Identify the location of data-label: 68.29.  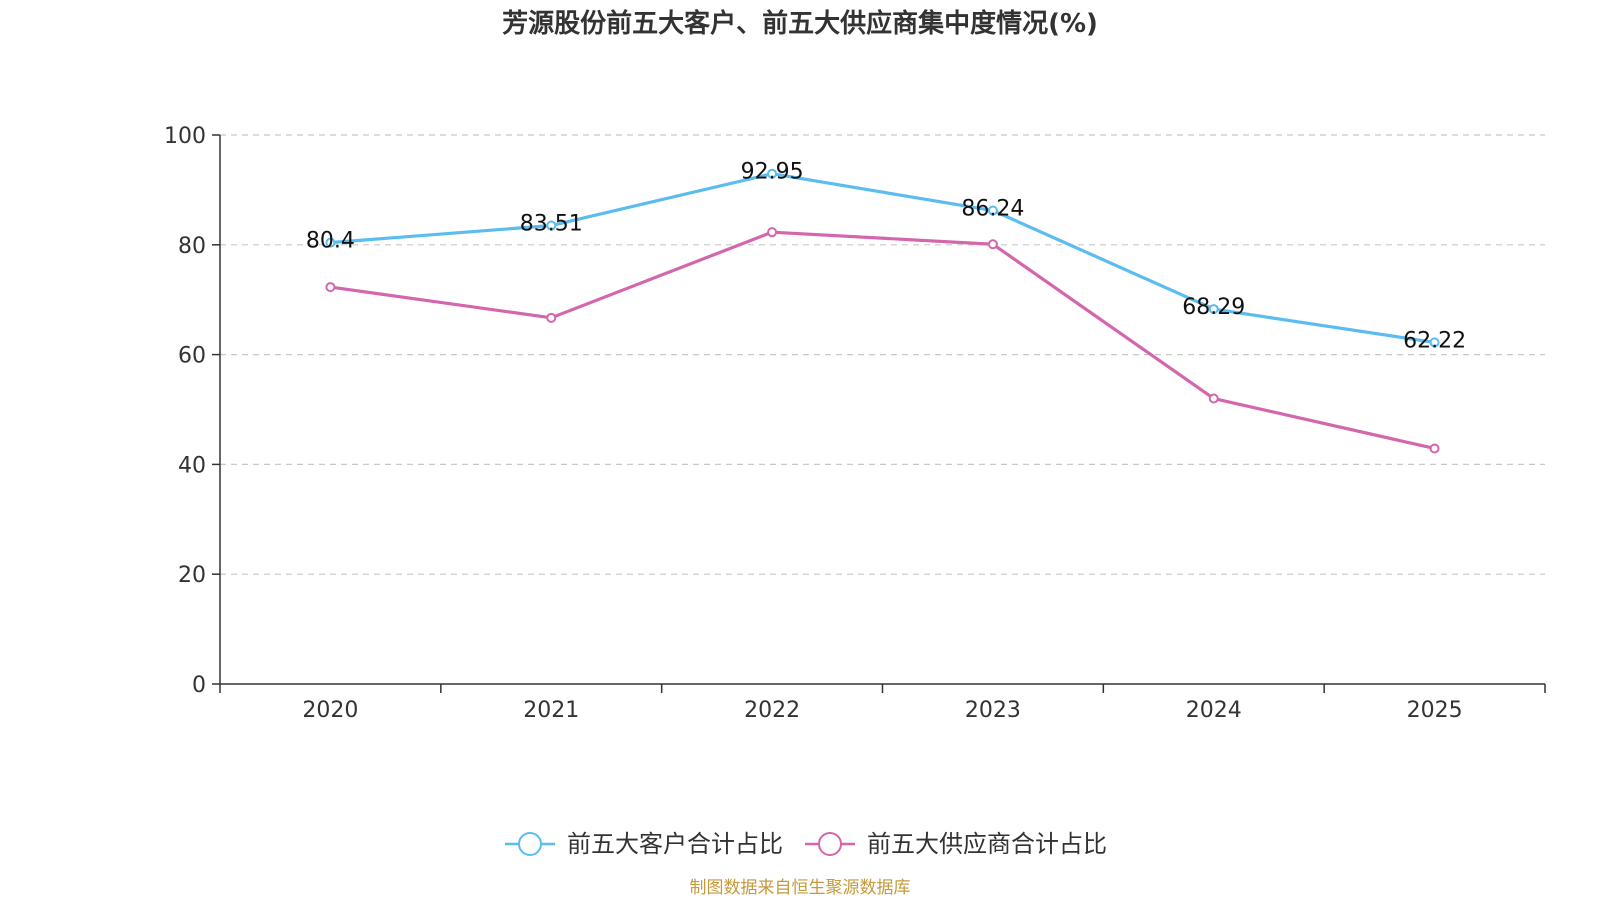
(1213, 307).